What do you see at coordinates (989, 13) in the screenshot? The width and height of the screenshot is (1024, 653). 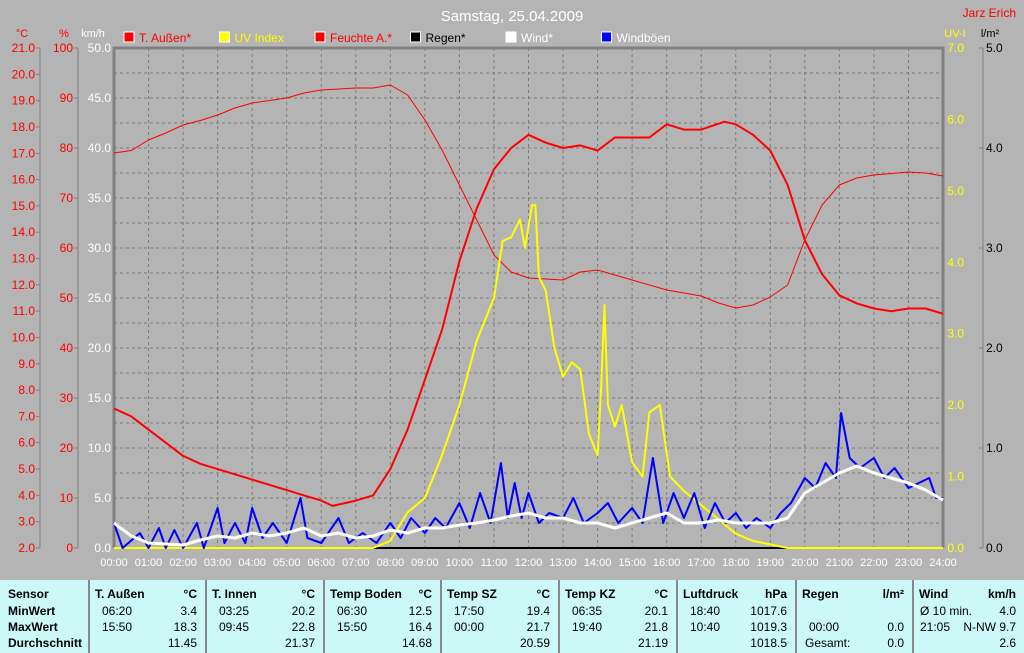 I see `author-label: Jarz Erich` at bounding box center [989, 13].